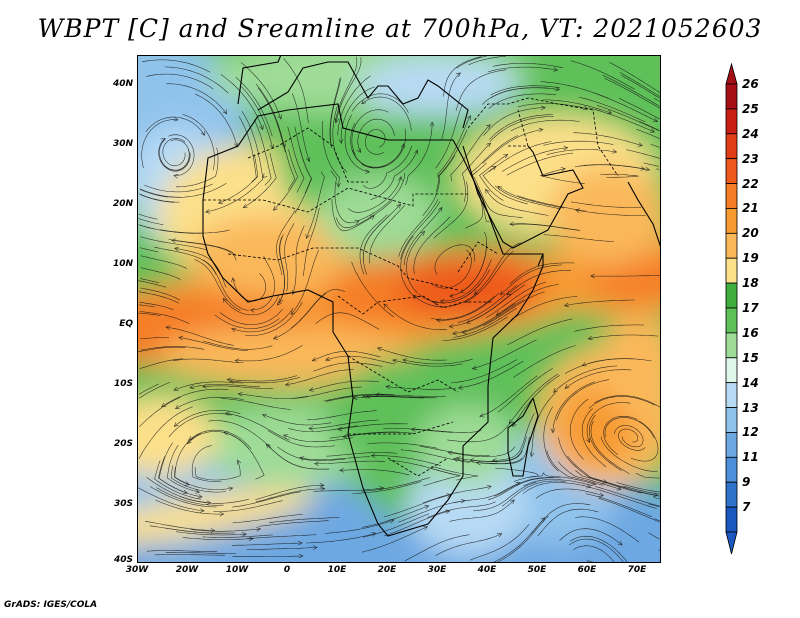  Describe the element at coordinates (750, 407) in the screenshot. I see `colorbar-tick-label: 13` at that location.